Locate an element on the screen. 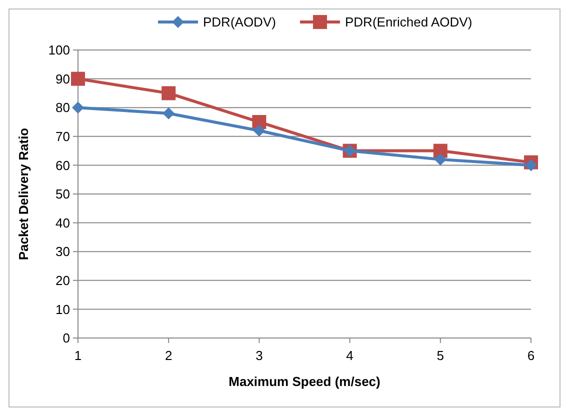 The image size is (569, 416). y-tick-label: 30 is located at coordinates (63, 252).